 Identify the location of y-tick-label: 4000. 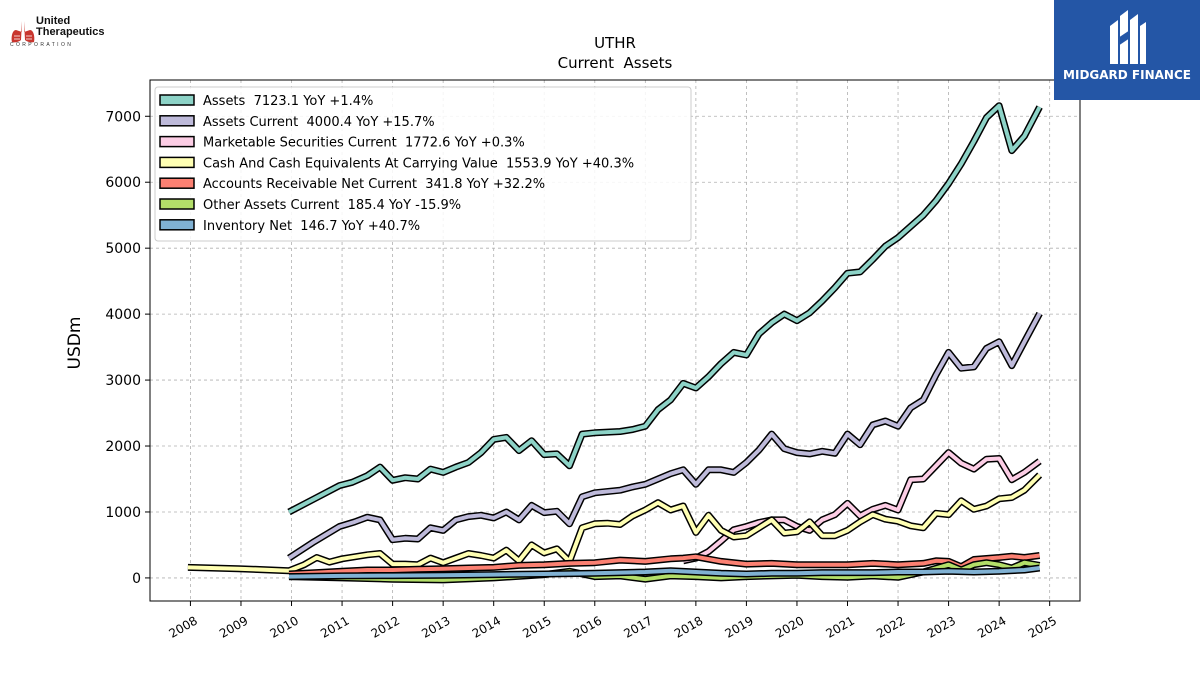
(123, 315).